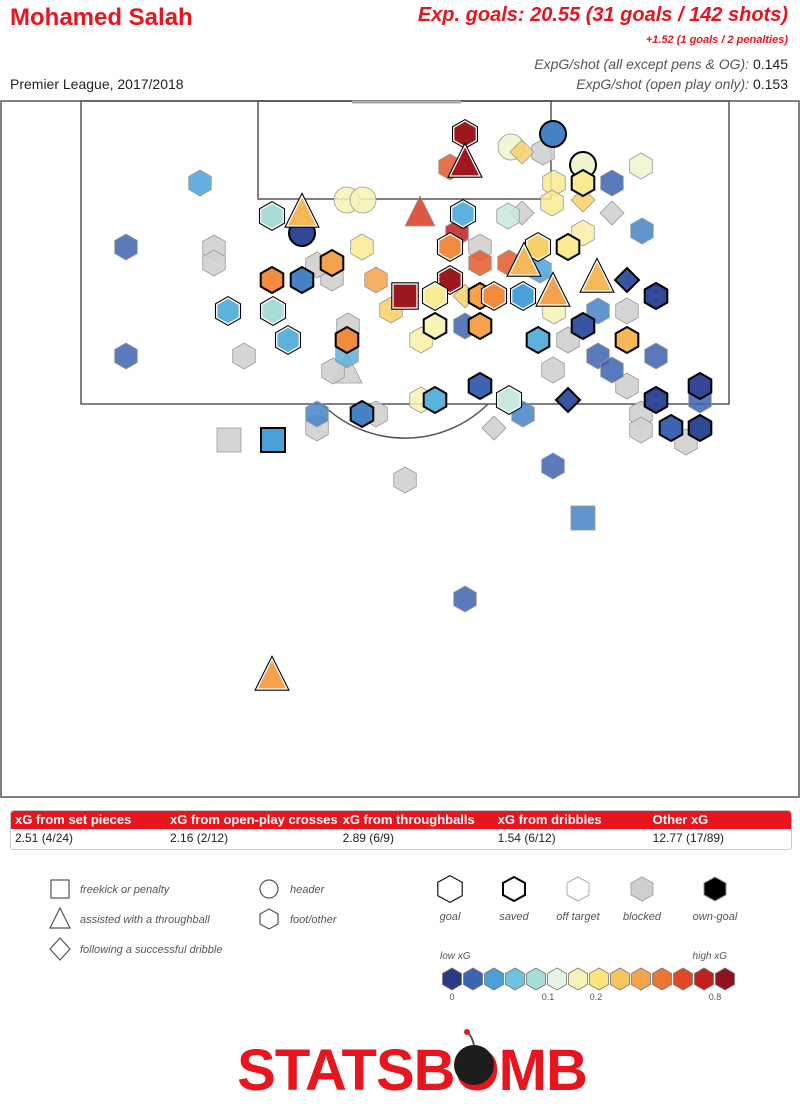  What do you see at coordinates (715, 997) in the screenshot?
I see `scale-tick-3: 0.8` at bounding box center [715, 997].